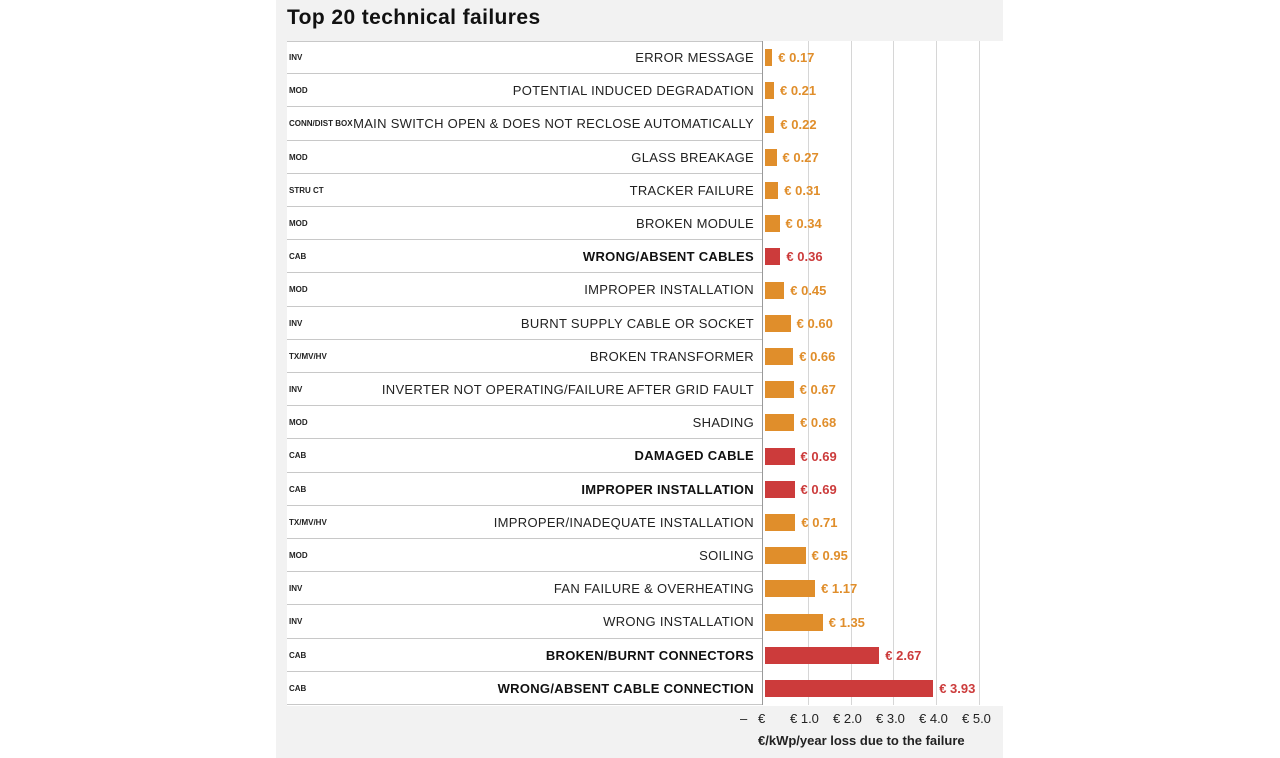 Image resolution: width=1280 pixels, height=758 pixels. Describe the element at coordinates (637, 323) in the screenshot. I see `failure-label: BURNT SUPPLY CABLE OR SOCKET` at that location.